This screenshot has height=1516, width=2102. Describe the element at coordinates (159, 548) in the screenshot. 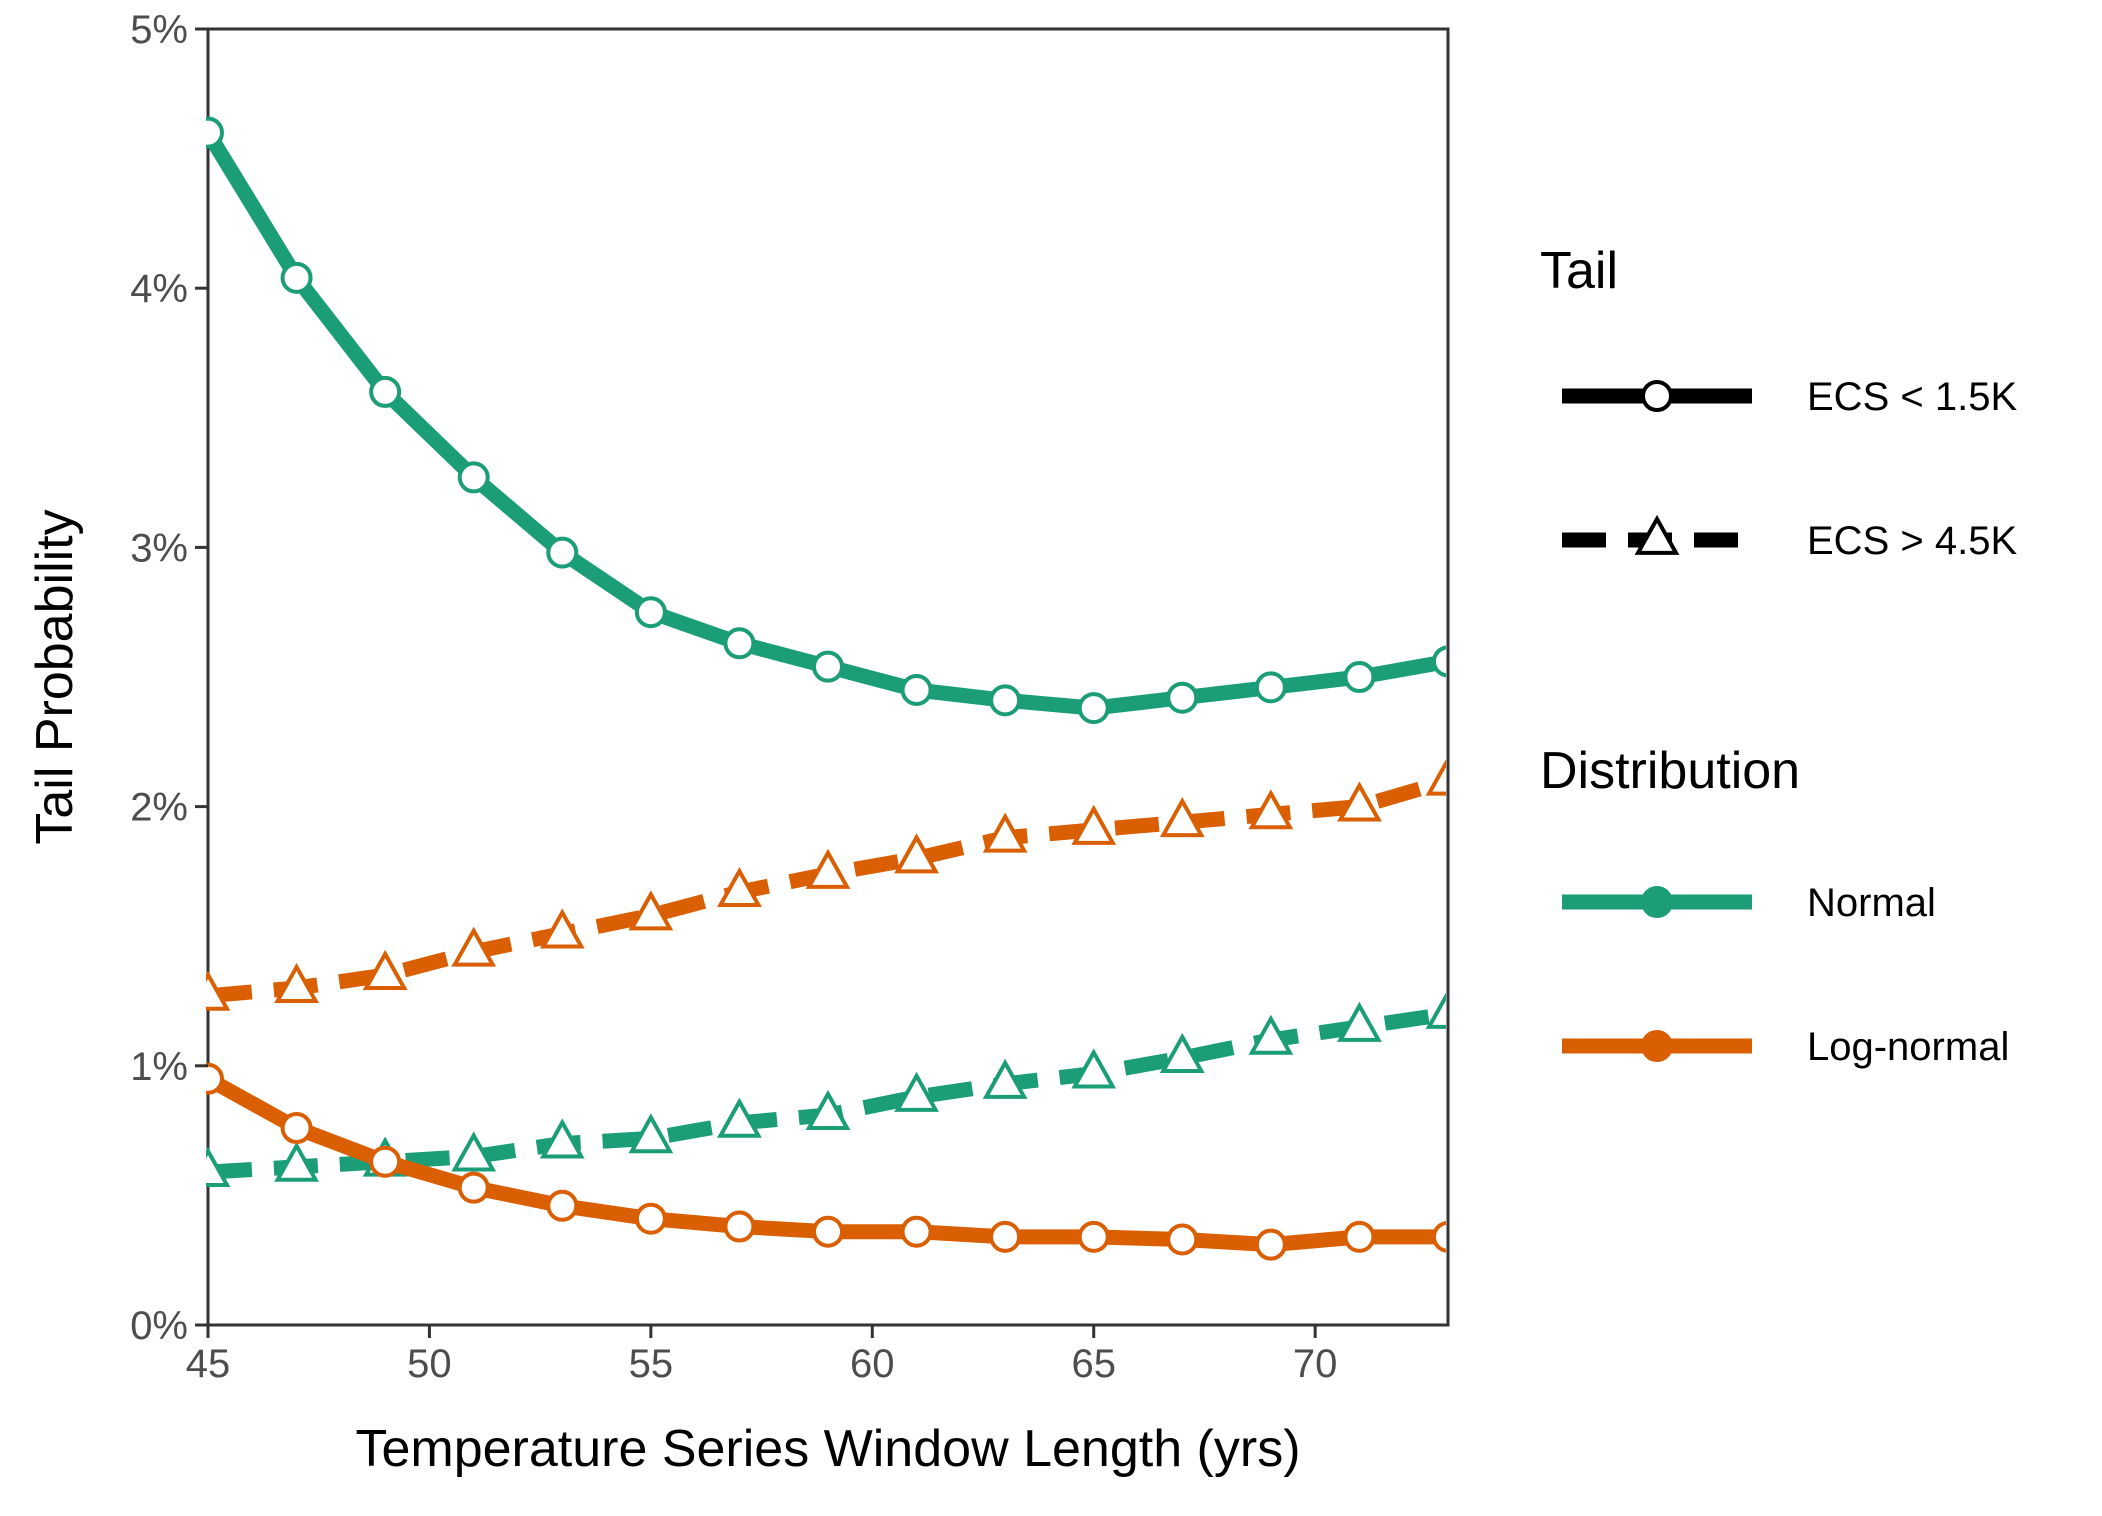

I see `y-tick-label: 3%` at that location.